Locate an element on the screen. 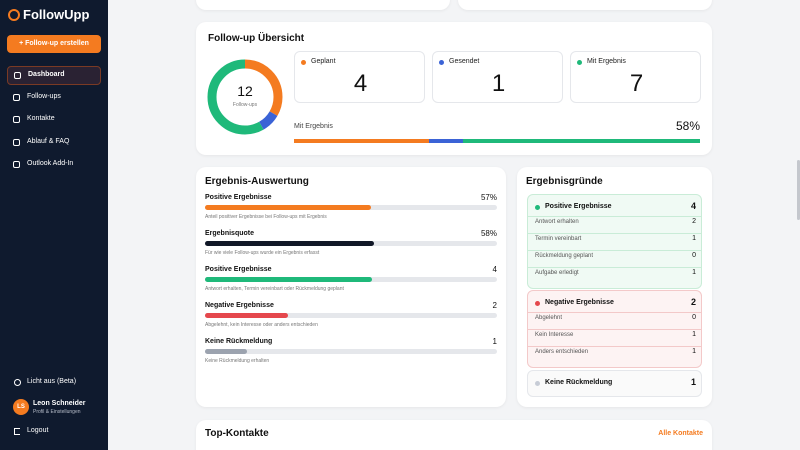 This screenshot has width=800, height=450. all-contacts-link: Alle Kontakte is located at coordinates (680, 433).